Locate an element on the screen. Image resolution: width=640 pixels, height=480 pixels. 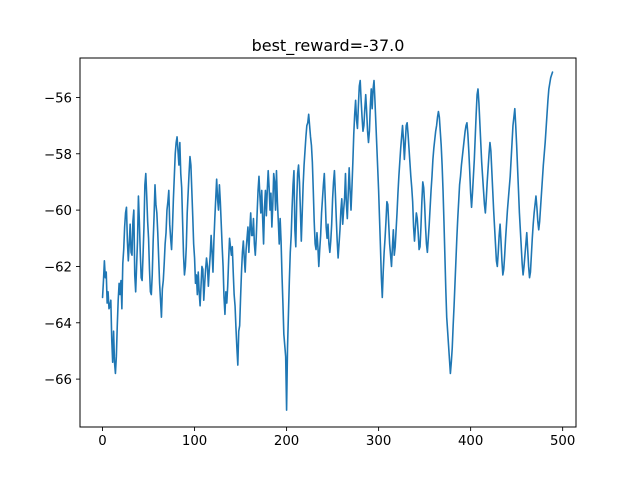
x-tick-label: 400 is located at coordinates (470, 441).